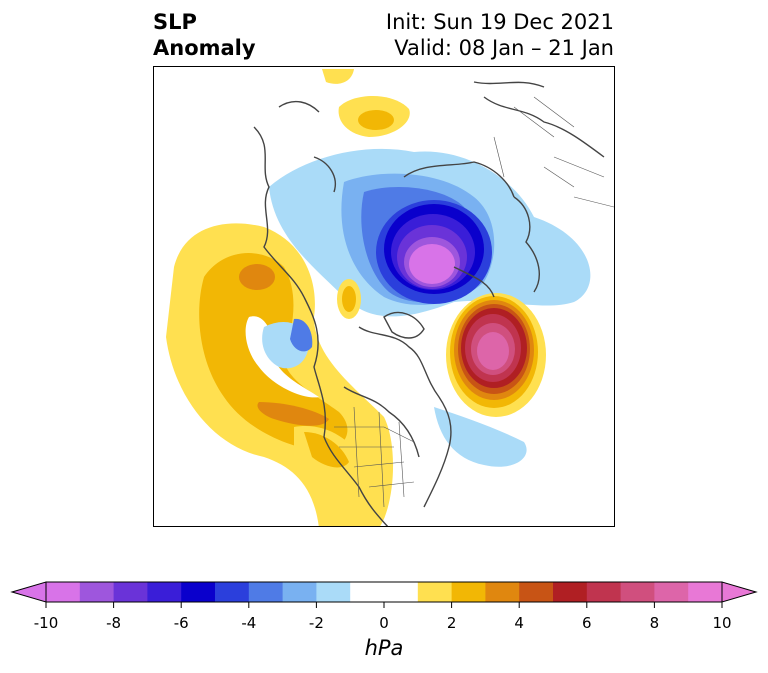 This screenshot has width=768, height=673. What do you see at coordinates (293, 414) in the screenshot?
I see `pacific-orange-band` at bounding box center [293, 414].